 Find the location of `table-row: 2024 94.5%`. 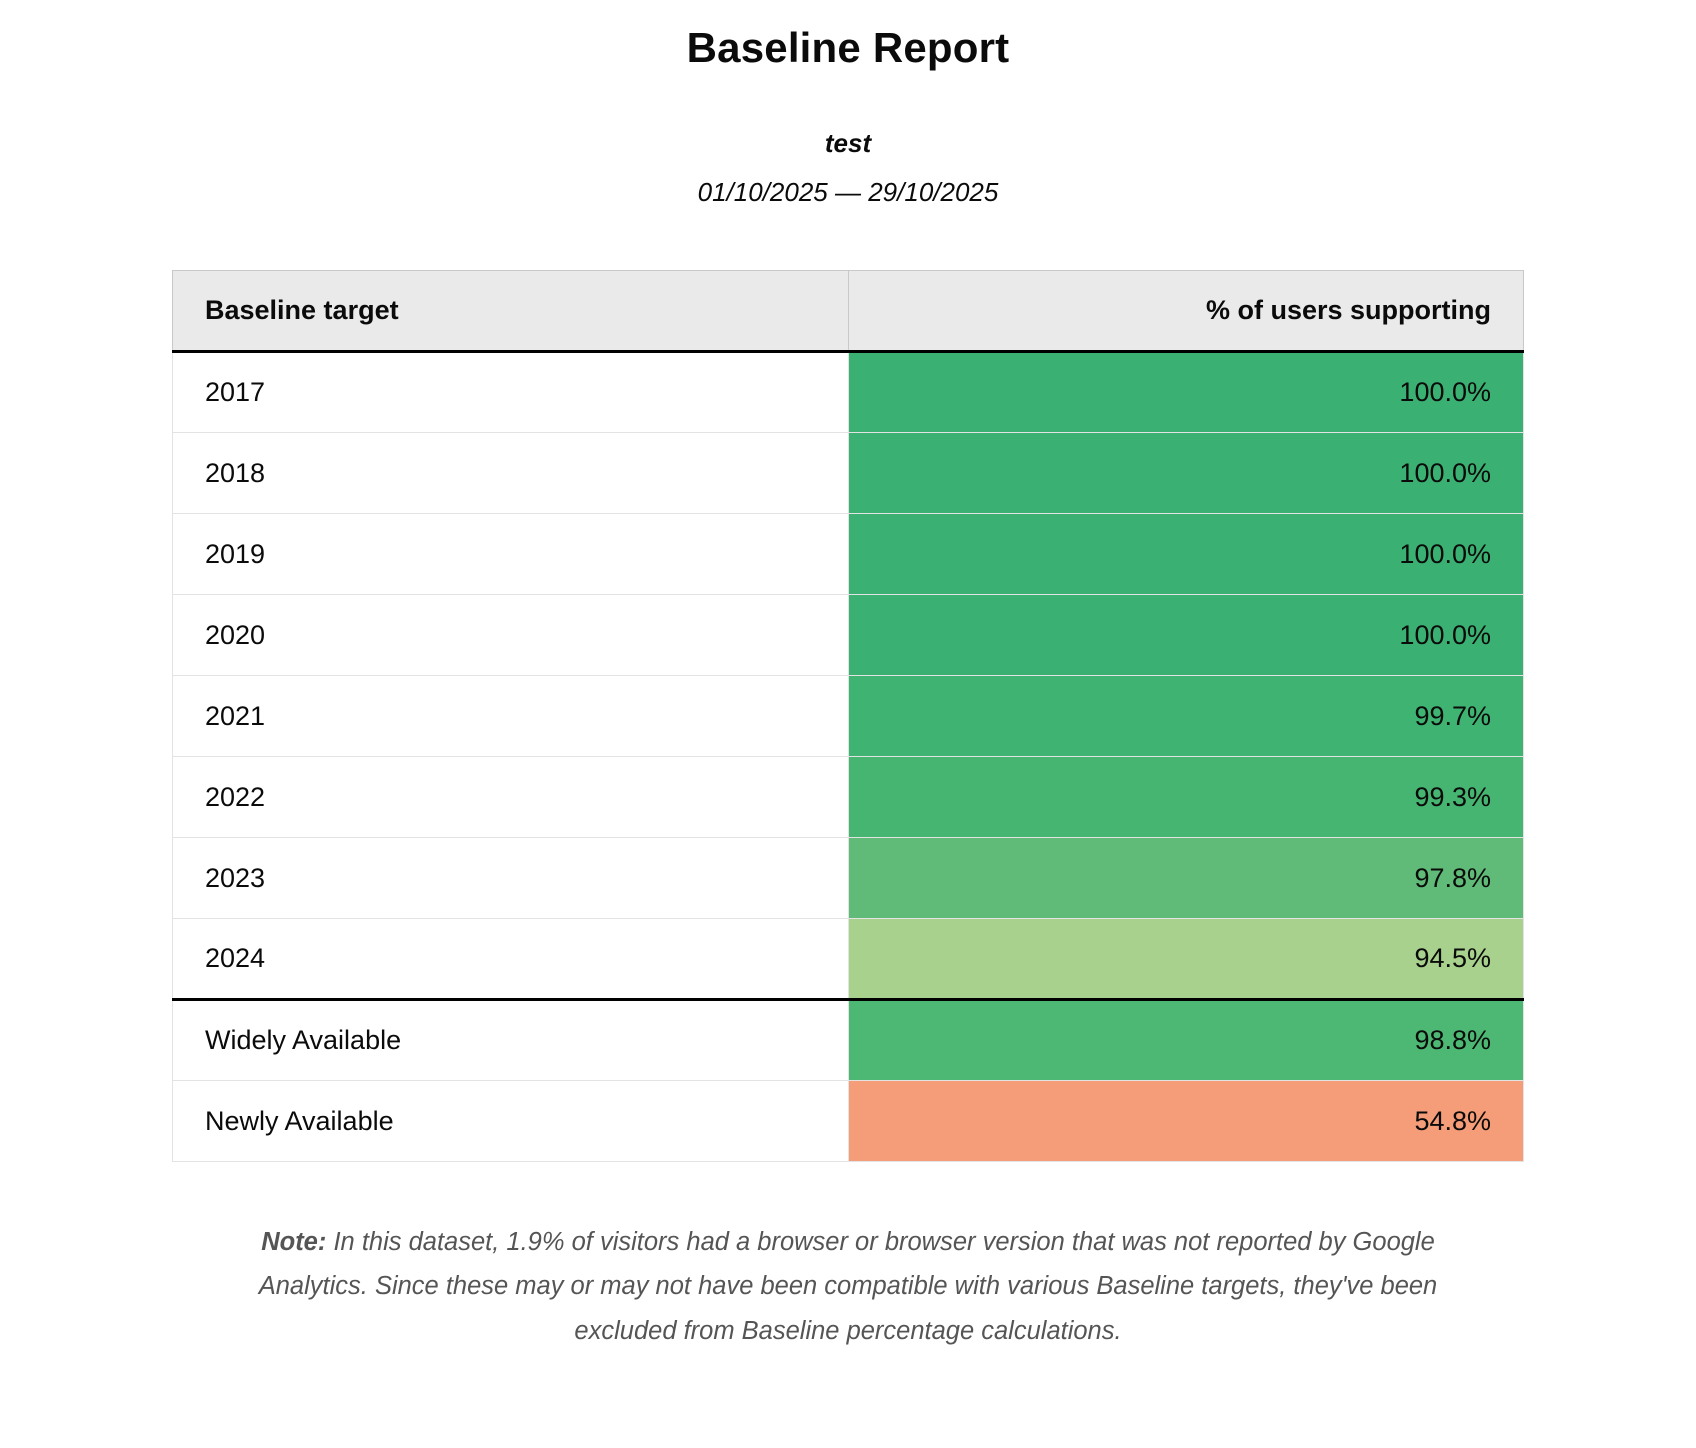

table-row: 2024 94.5% is located at coordinates (848, 959).